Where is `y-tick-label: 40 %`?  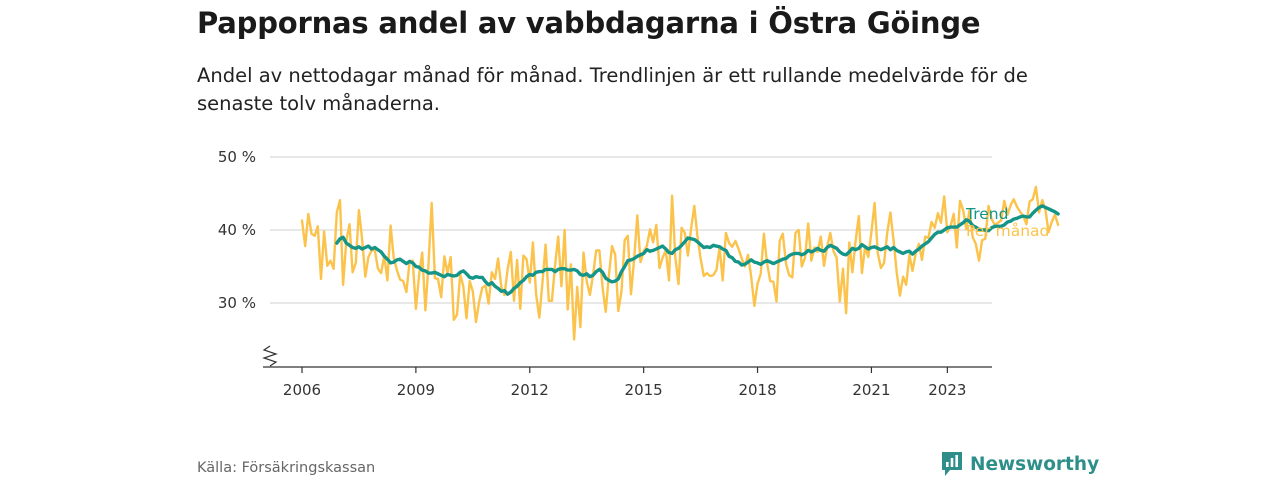
y-tick-label: 40 % is located at coordinates (237, 230).